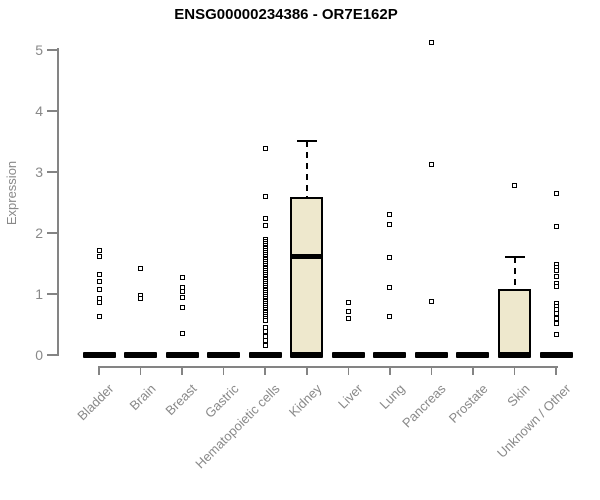  Describe the element at coordinates (39, 294) in the screenshot. I see `y-tick-label: 1` at that location.